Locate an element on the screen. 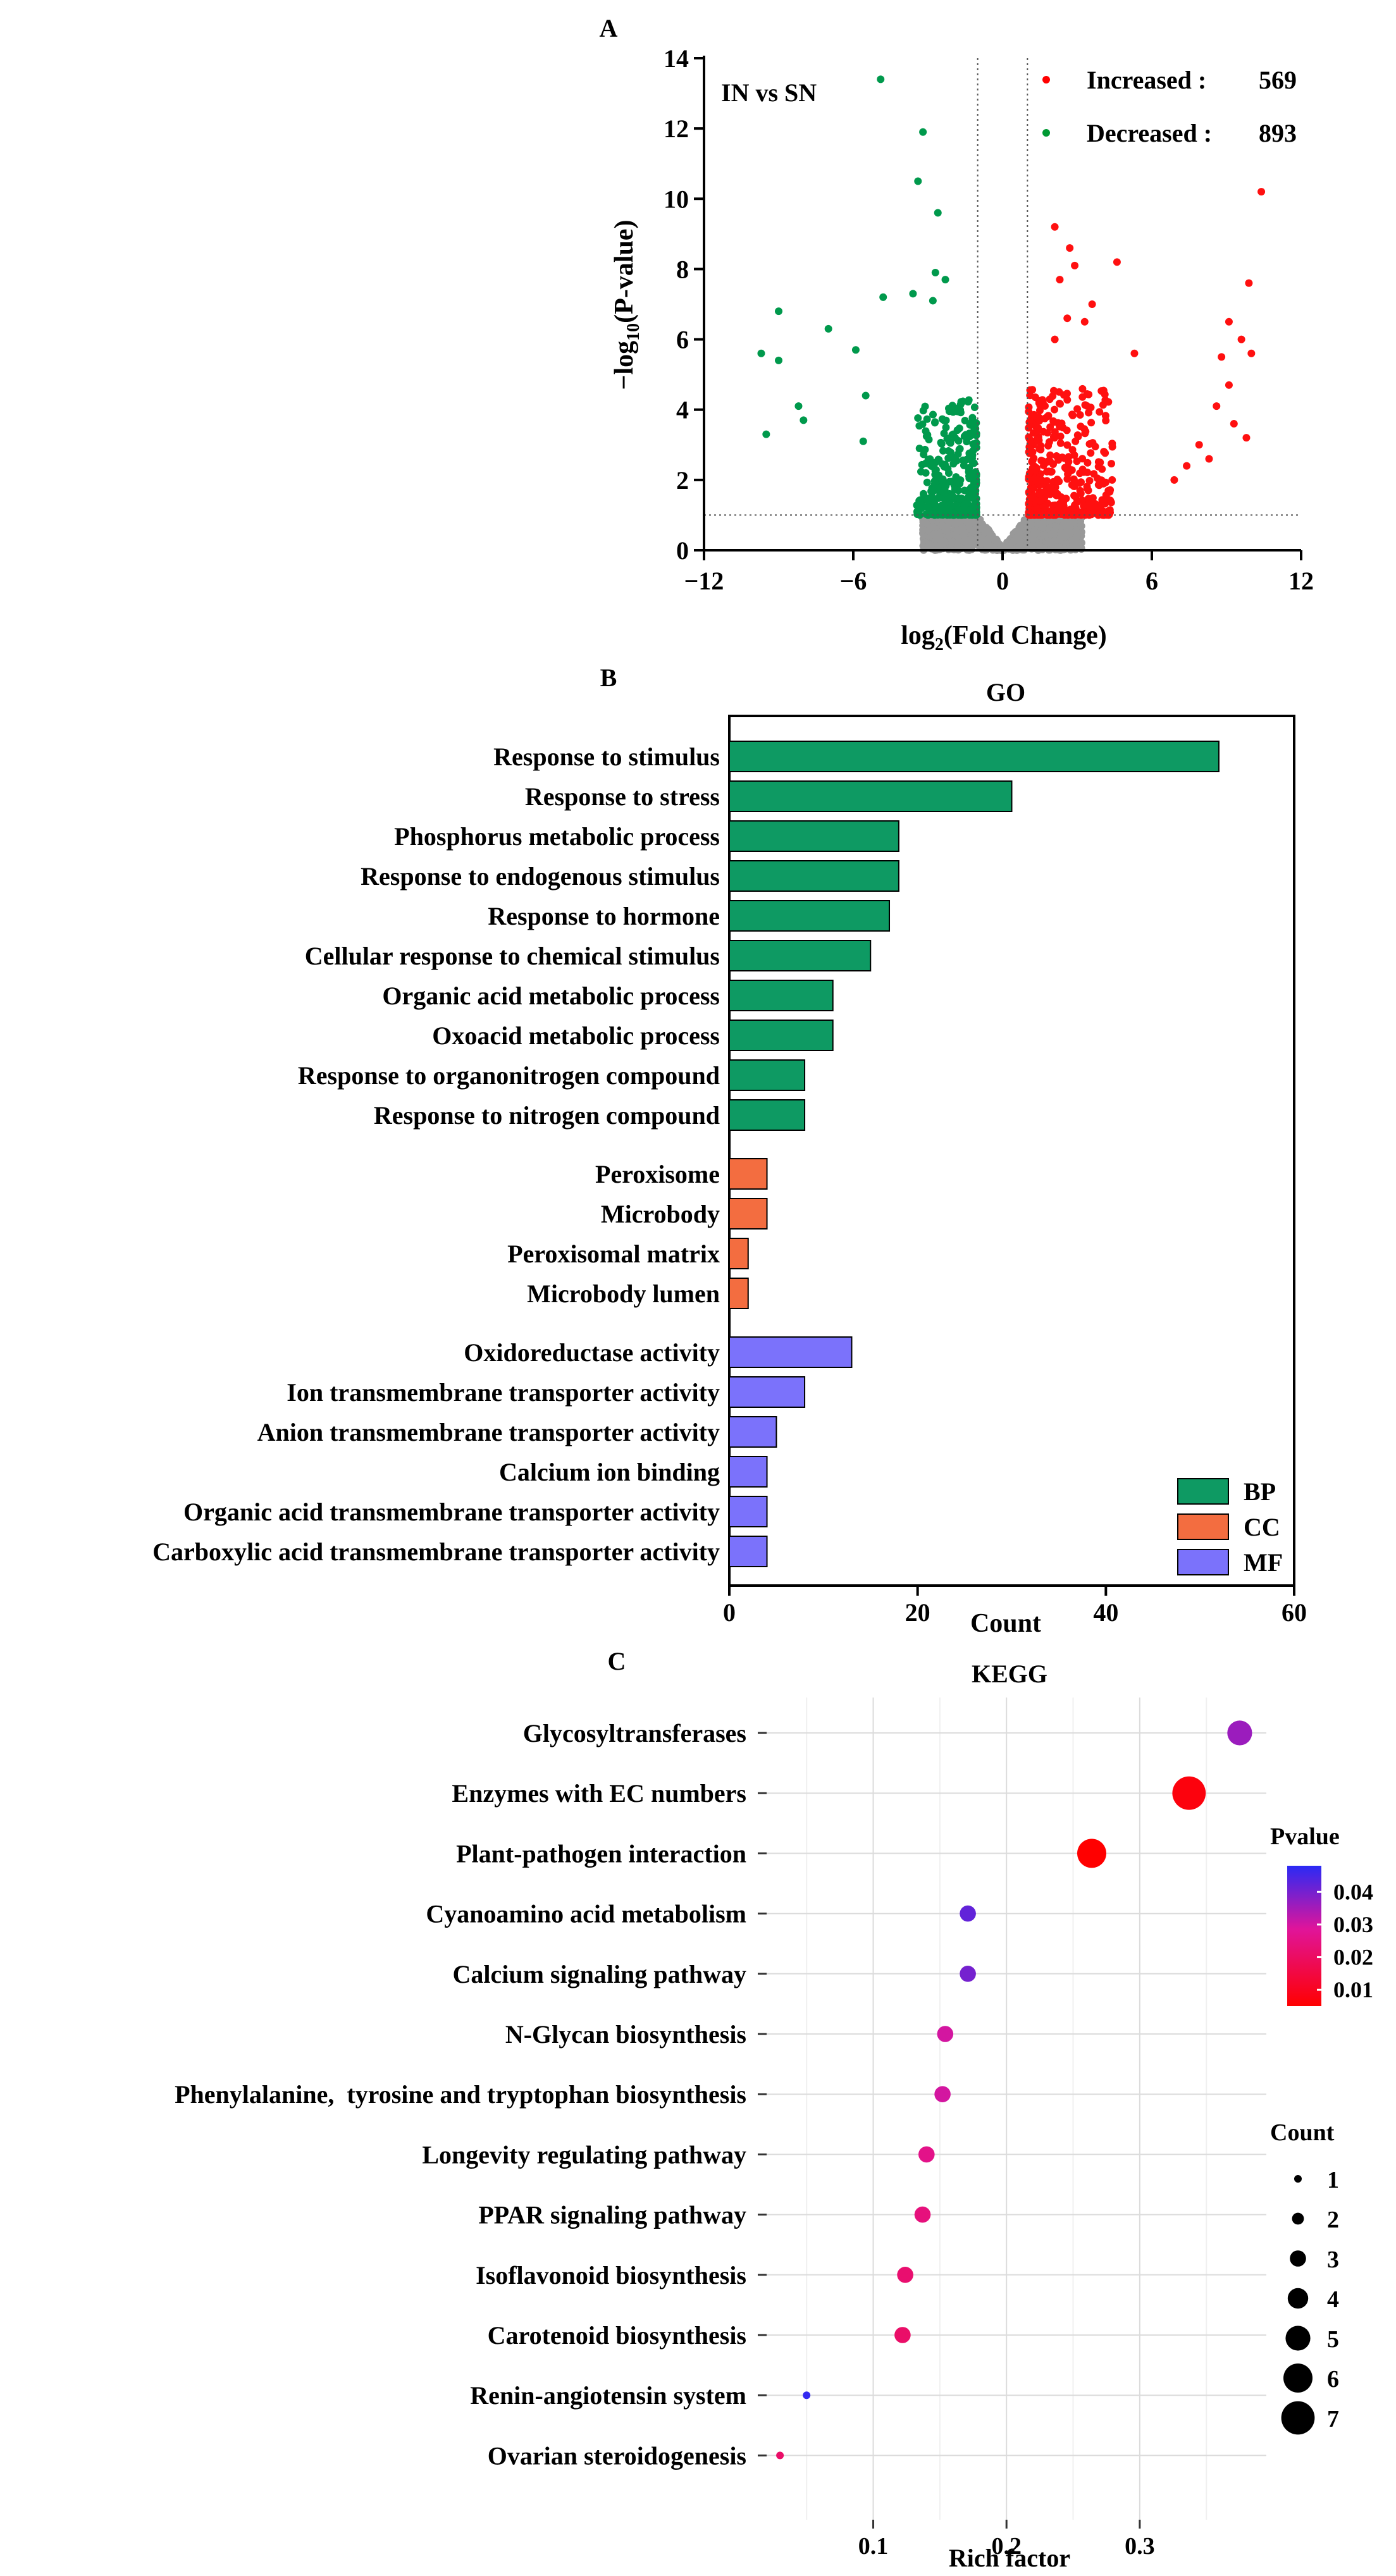 The height and width of the screenshot is (2576, 1396). kegg-term-label: Isoflavonoid biosynthesis is located at coordinates (611, 2275).